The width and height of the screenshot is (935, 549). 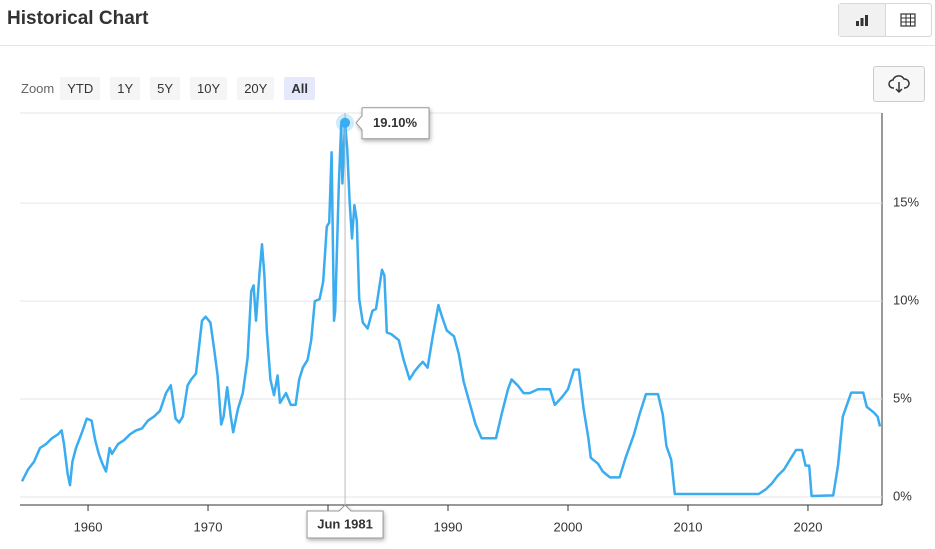 I want to click on title: Historical Chart, so click(x=78, y=18).